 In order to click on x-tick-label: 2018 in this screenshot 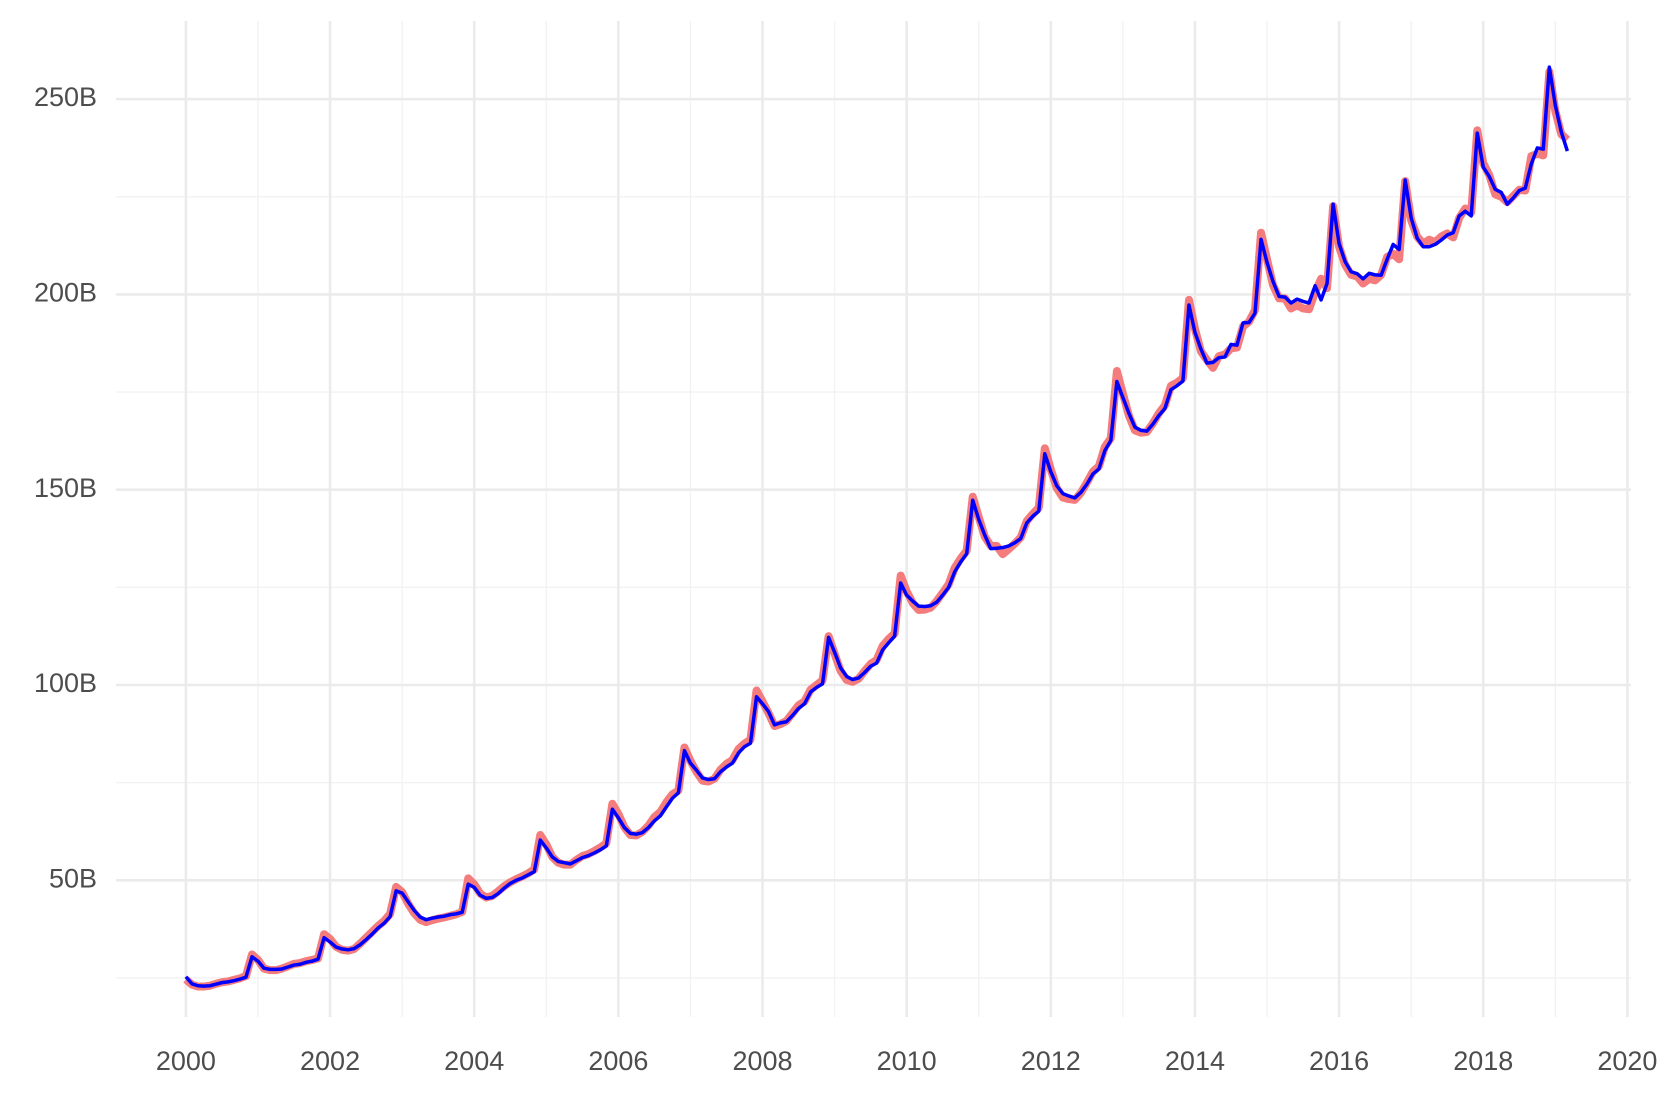, I will do `click(1483, 1061)`.